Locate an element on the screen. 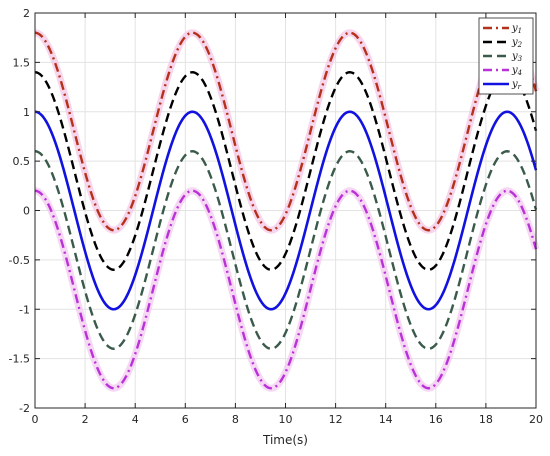  legend-label-y3: y3 is located at coordinates (517, 57).